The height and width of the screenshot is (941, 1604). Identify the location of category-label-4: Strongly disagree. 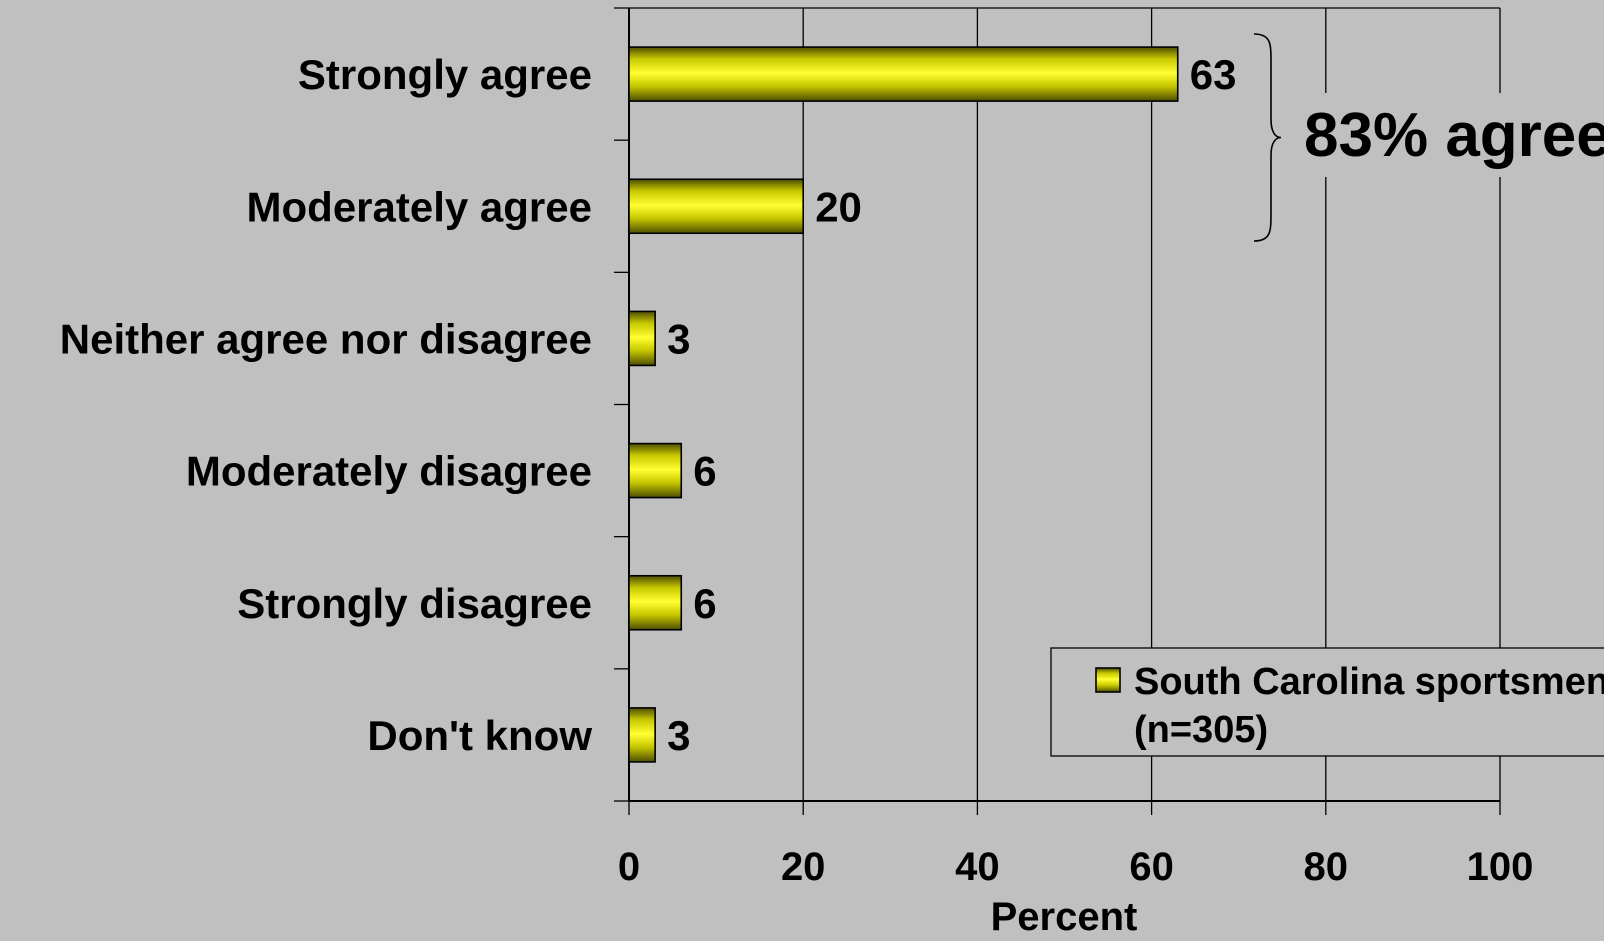
(414, 603).